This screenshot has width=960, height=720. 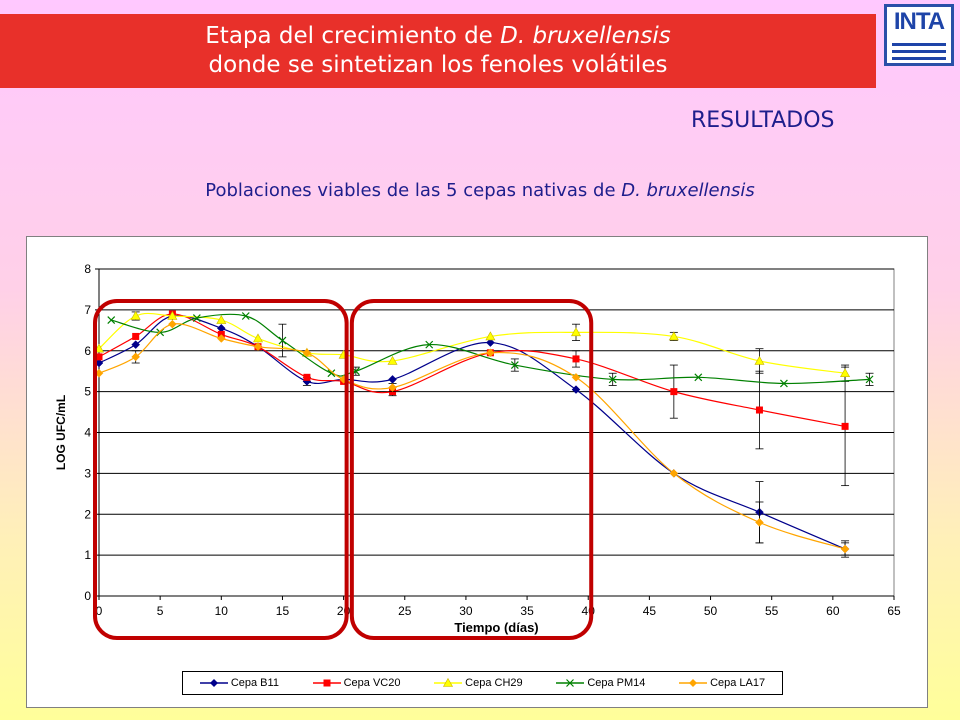 What do you see at coordinates (372, 683) in the screenshot?
I see `legend-label: Cepa VC20` at bounding box center [372, 683].